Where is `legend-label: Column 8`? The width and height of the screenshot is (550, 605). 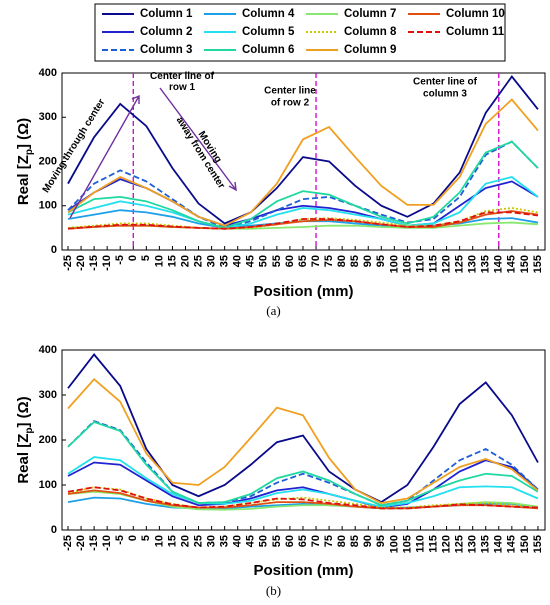 legend-label: Column 8 is located at coordinates (370, 32).